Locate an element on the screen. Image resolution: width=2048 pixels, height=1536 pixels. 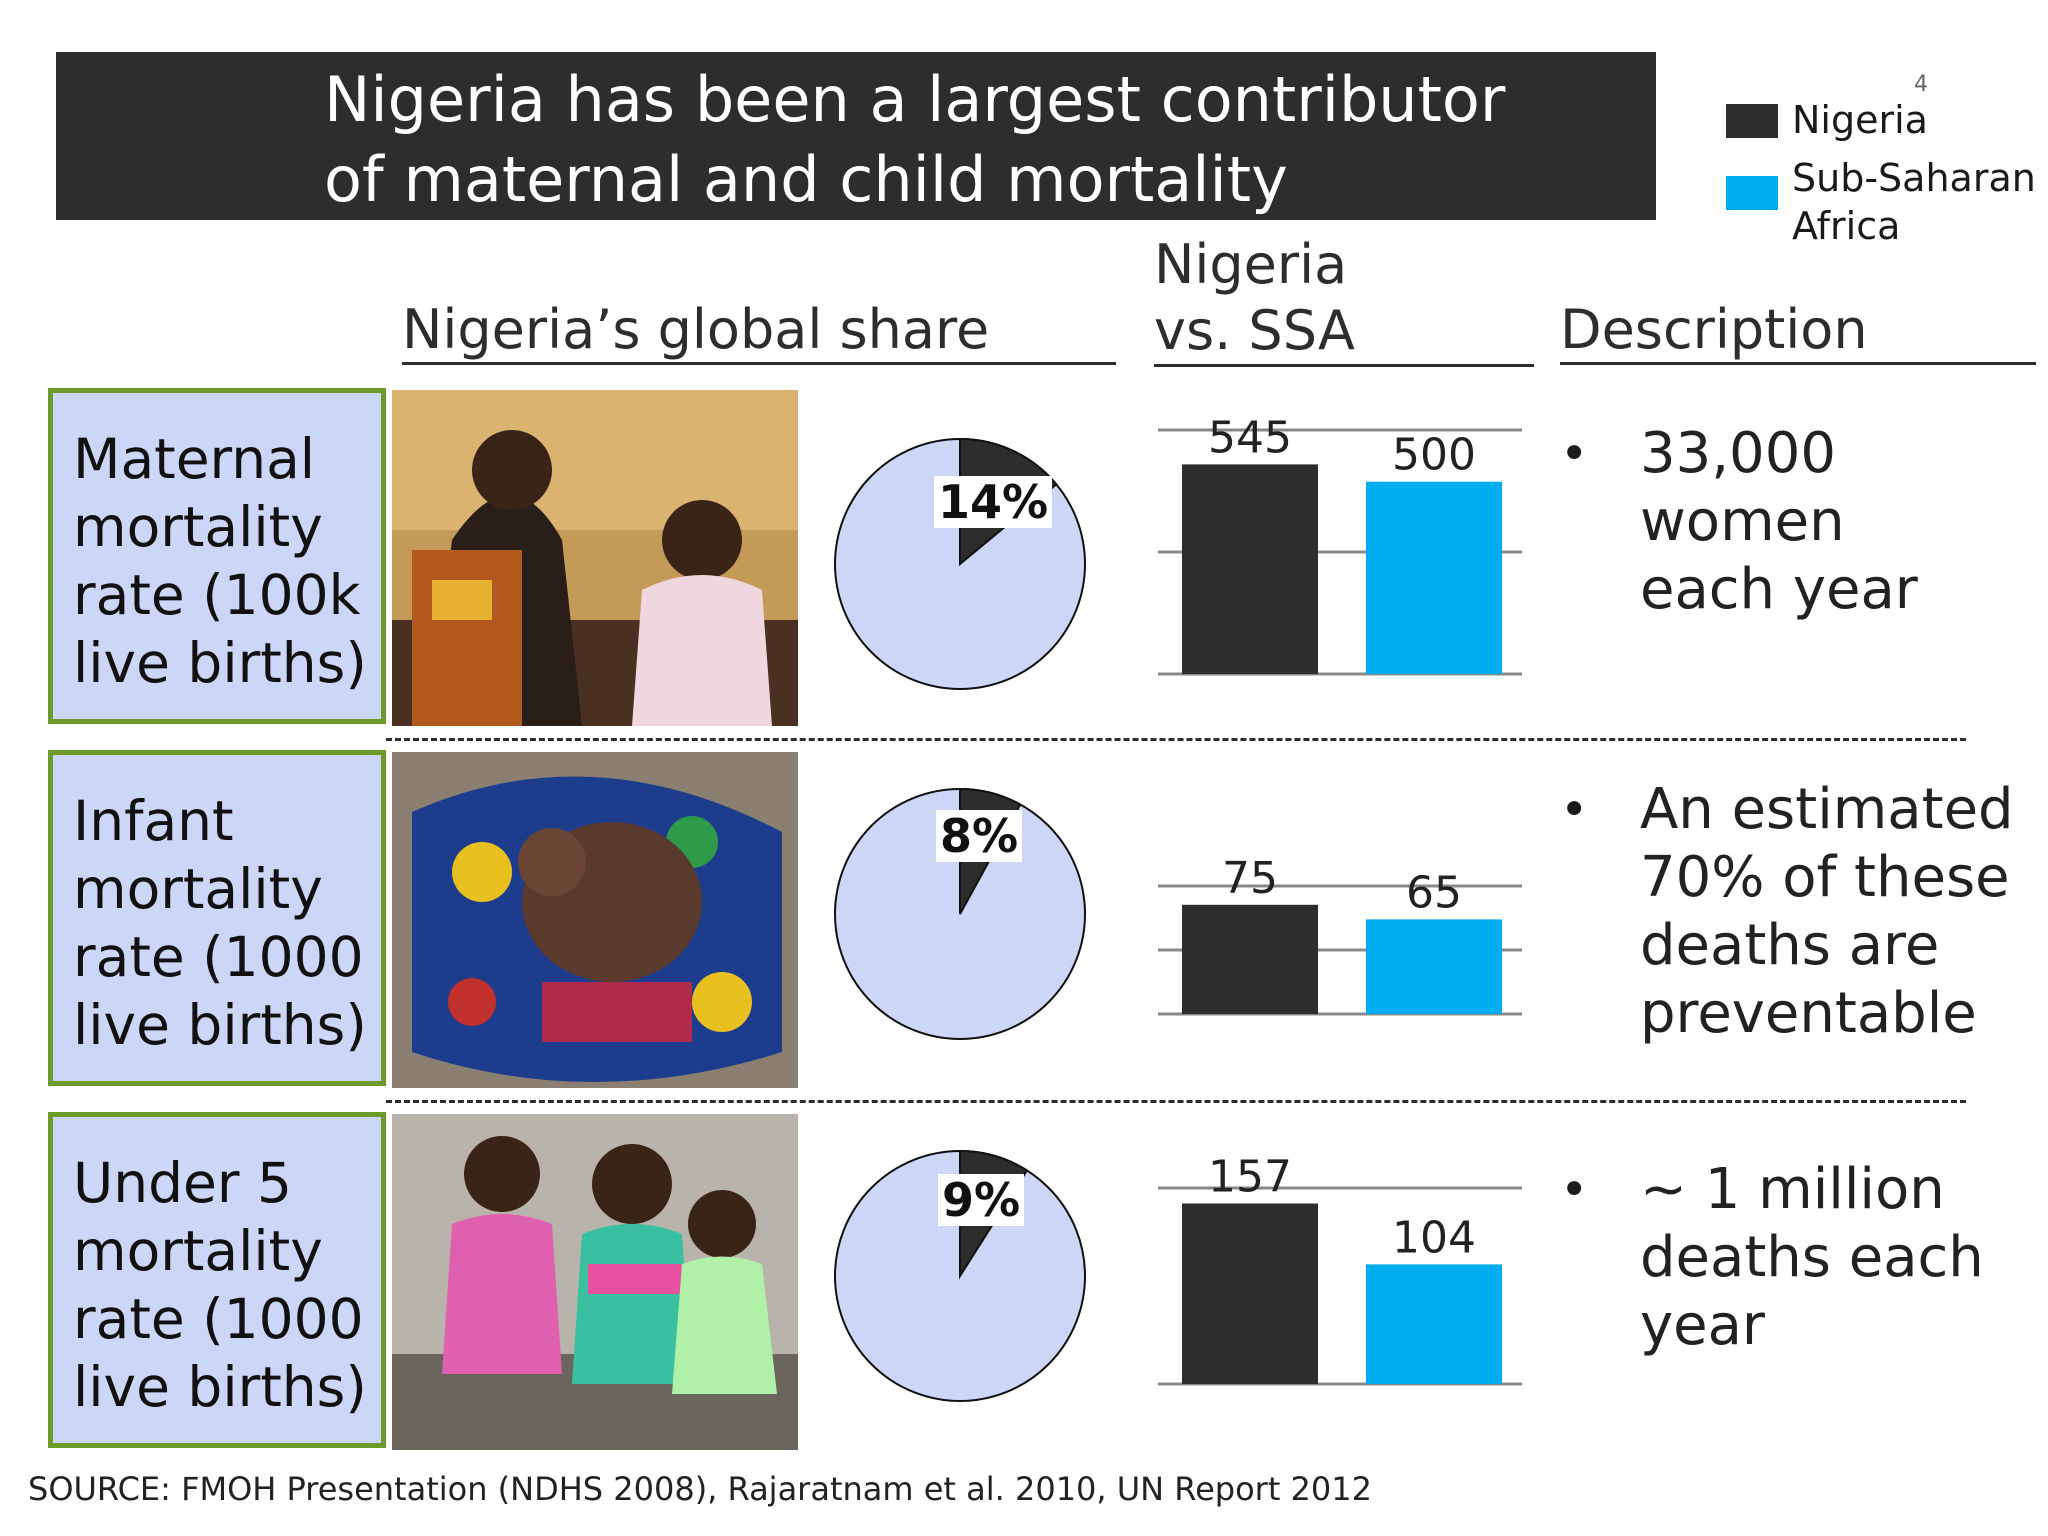
bar-chart-maternal: 545 500 is located at coordinates (1340, 550).